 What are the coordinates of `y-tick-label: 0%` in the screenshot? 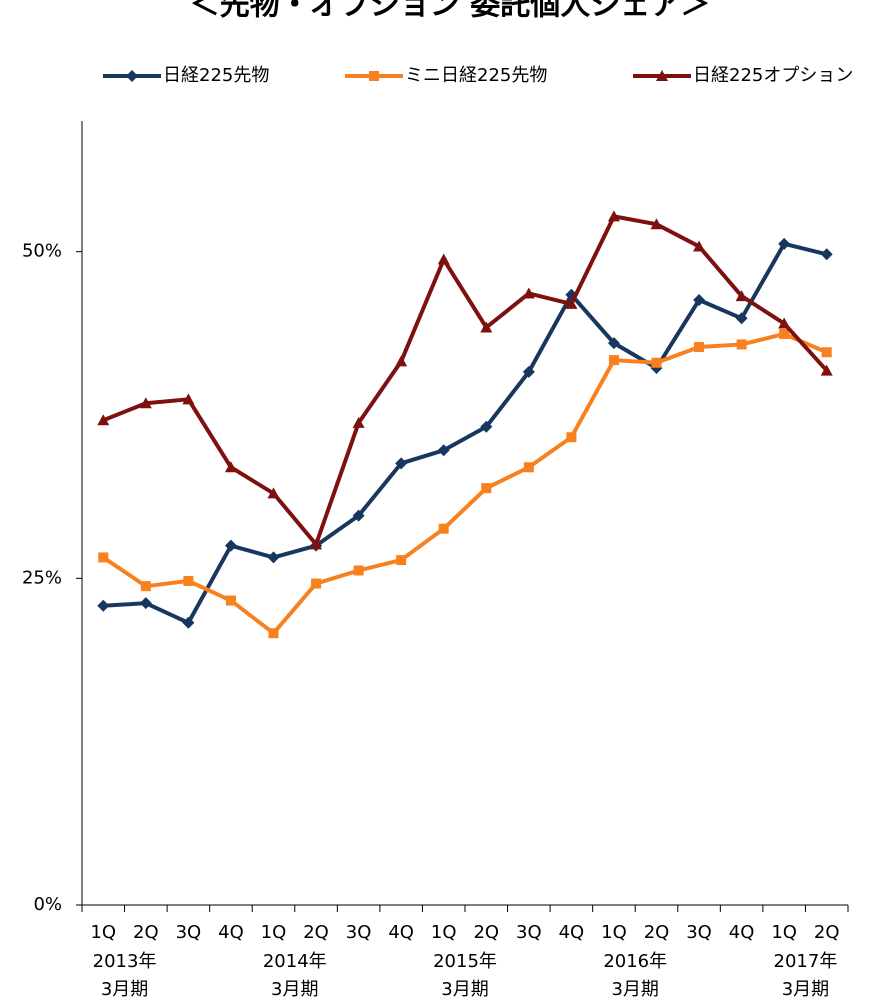 It's located at (47, 904).